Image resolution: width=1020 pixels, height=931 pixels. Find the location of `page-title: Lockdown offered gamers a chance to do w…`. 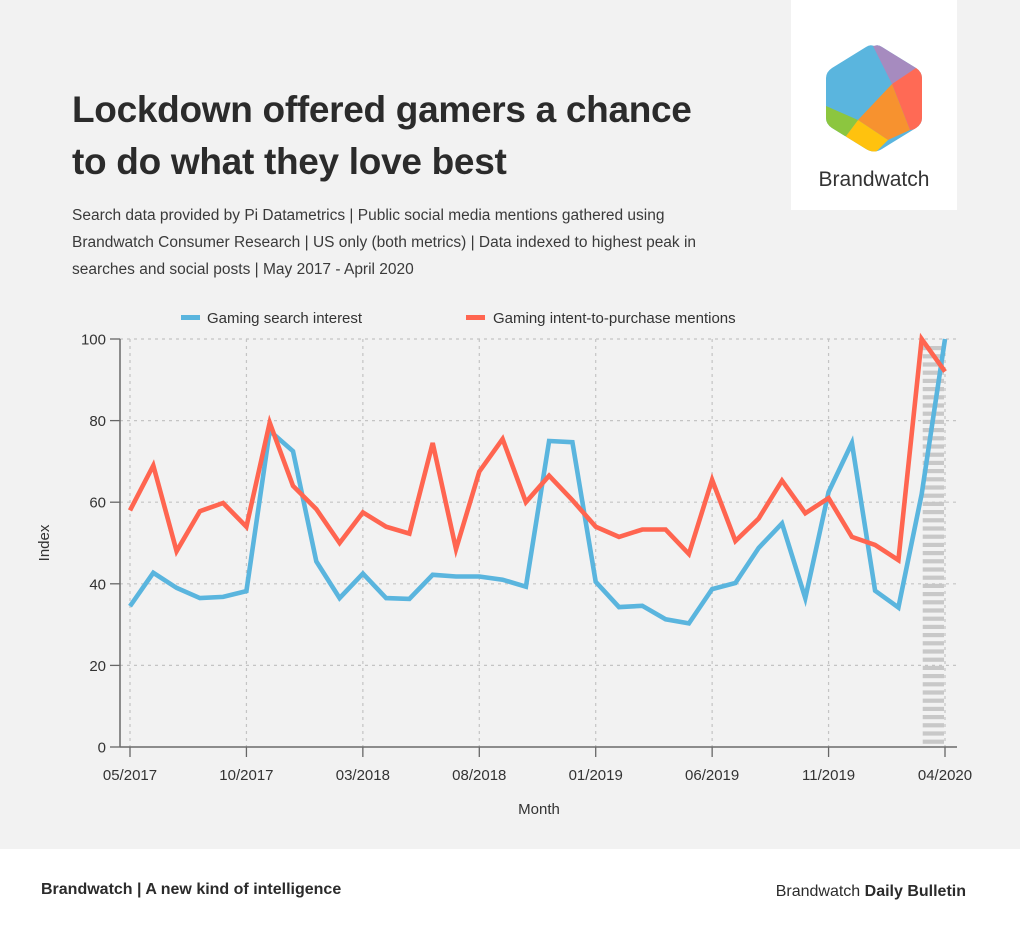

page-title: Lockdown offered gamers a chance to do w… is located at coordinates (382, 135).